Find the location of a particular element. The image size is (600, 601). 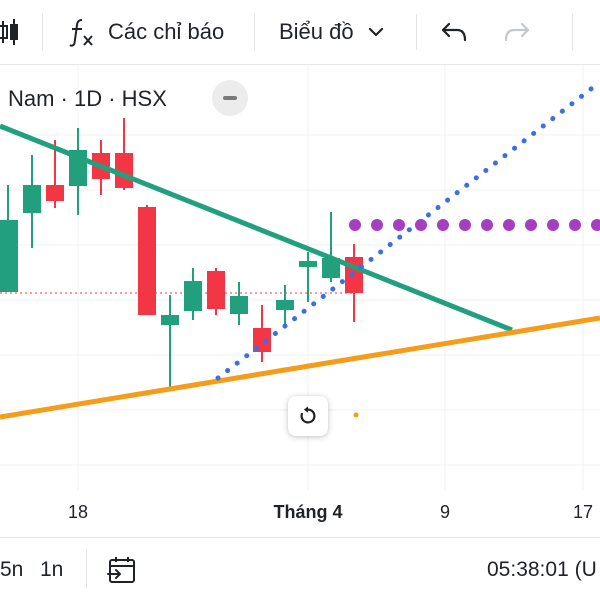

reset-chart-button is located at coordinates (308, 416).